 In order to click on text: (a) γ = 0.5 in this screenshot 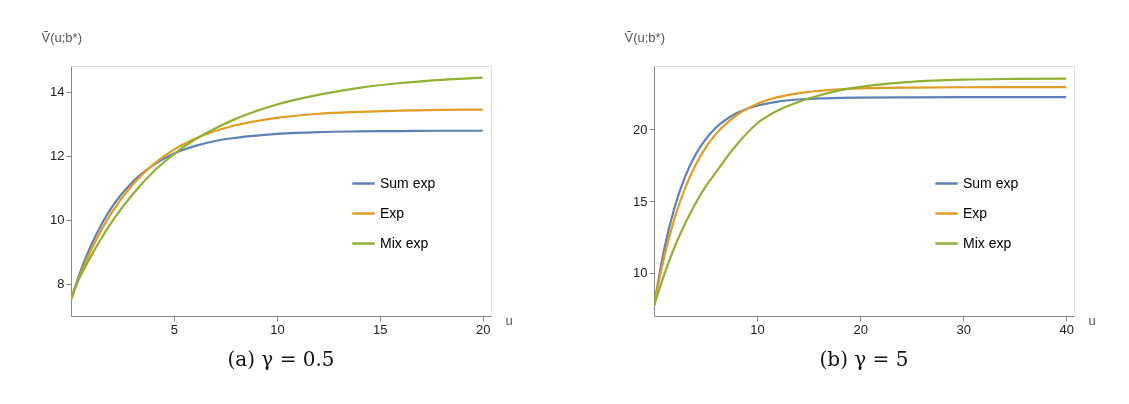, I will do `click(281, 359)`.